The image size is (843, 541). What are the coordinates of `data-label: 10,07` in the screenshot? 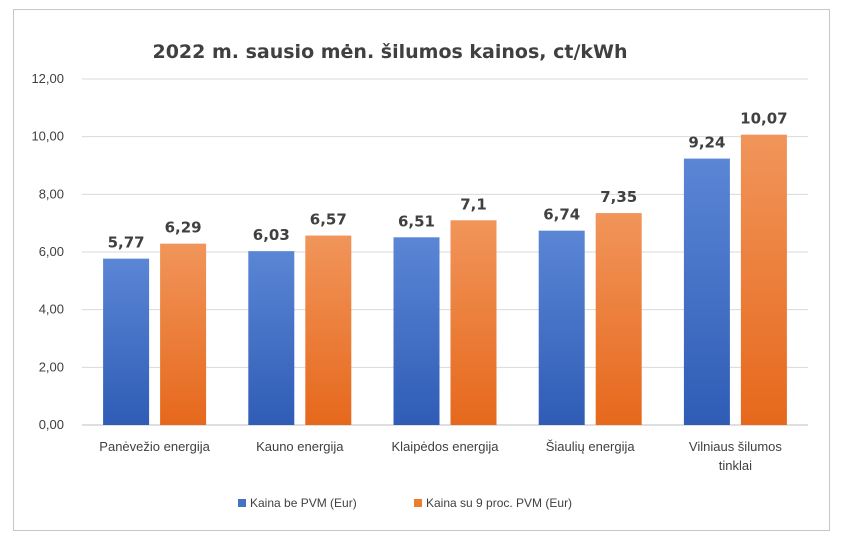 It's located at (763, 119).